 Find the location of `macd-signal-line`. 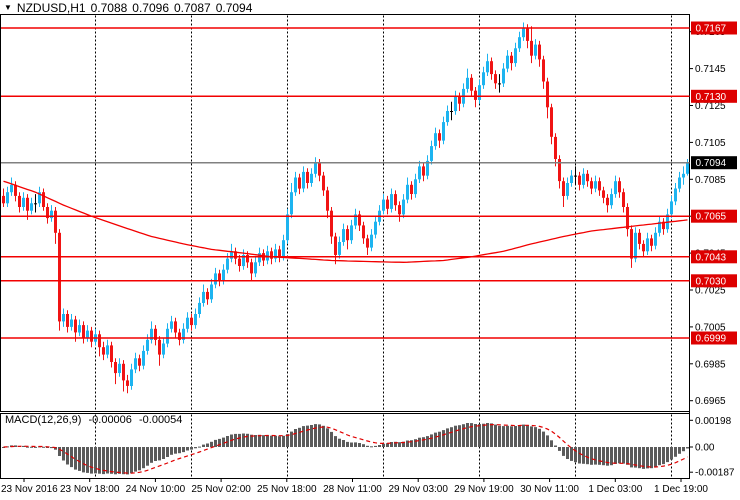

macd-signal-line is located at coordinates (345, 449).